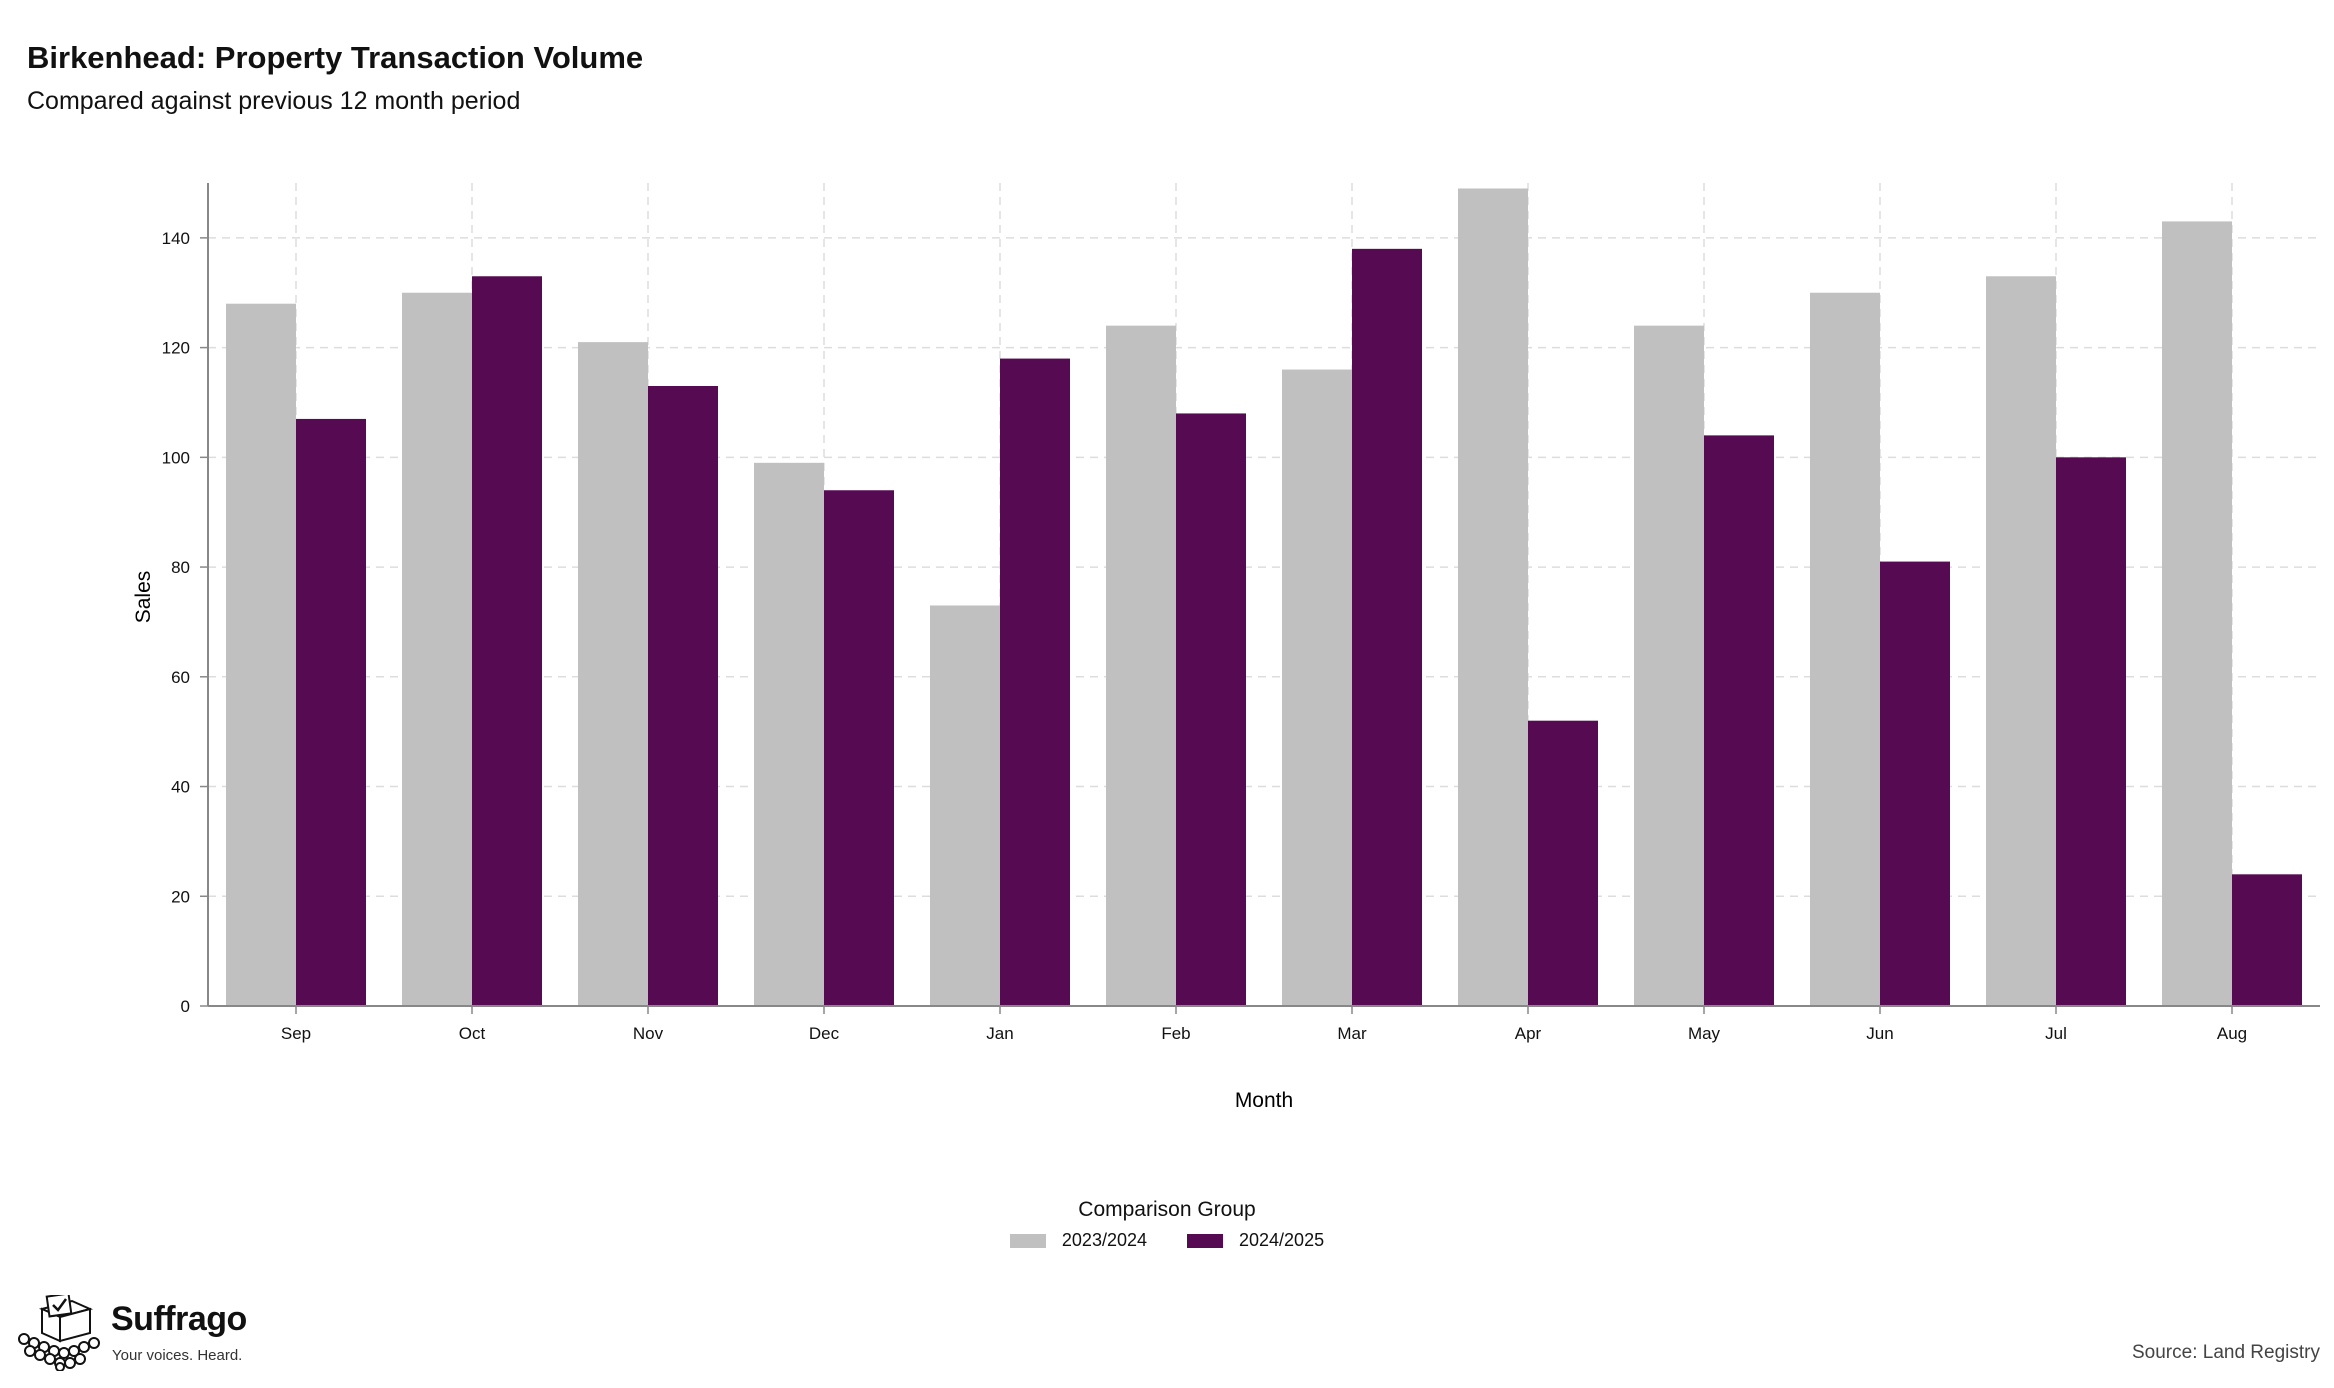 This screenshot has width=2334, height=1388. I want to click on legend-item-2023-2024: 2023/2024, so click(1078, 1240).